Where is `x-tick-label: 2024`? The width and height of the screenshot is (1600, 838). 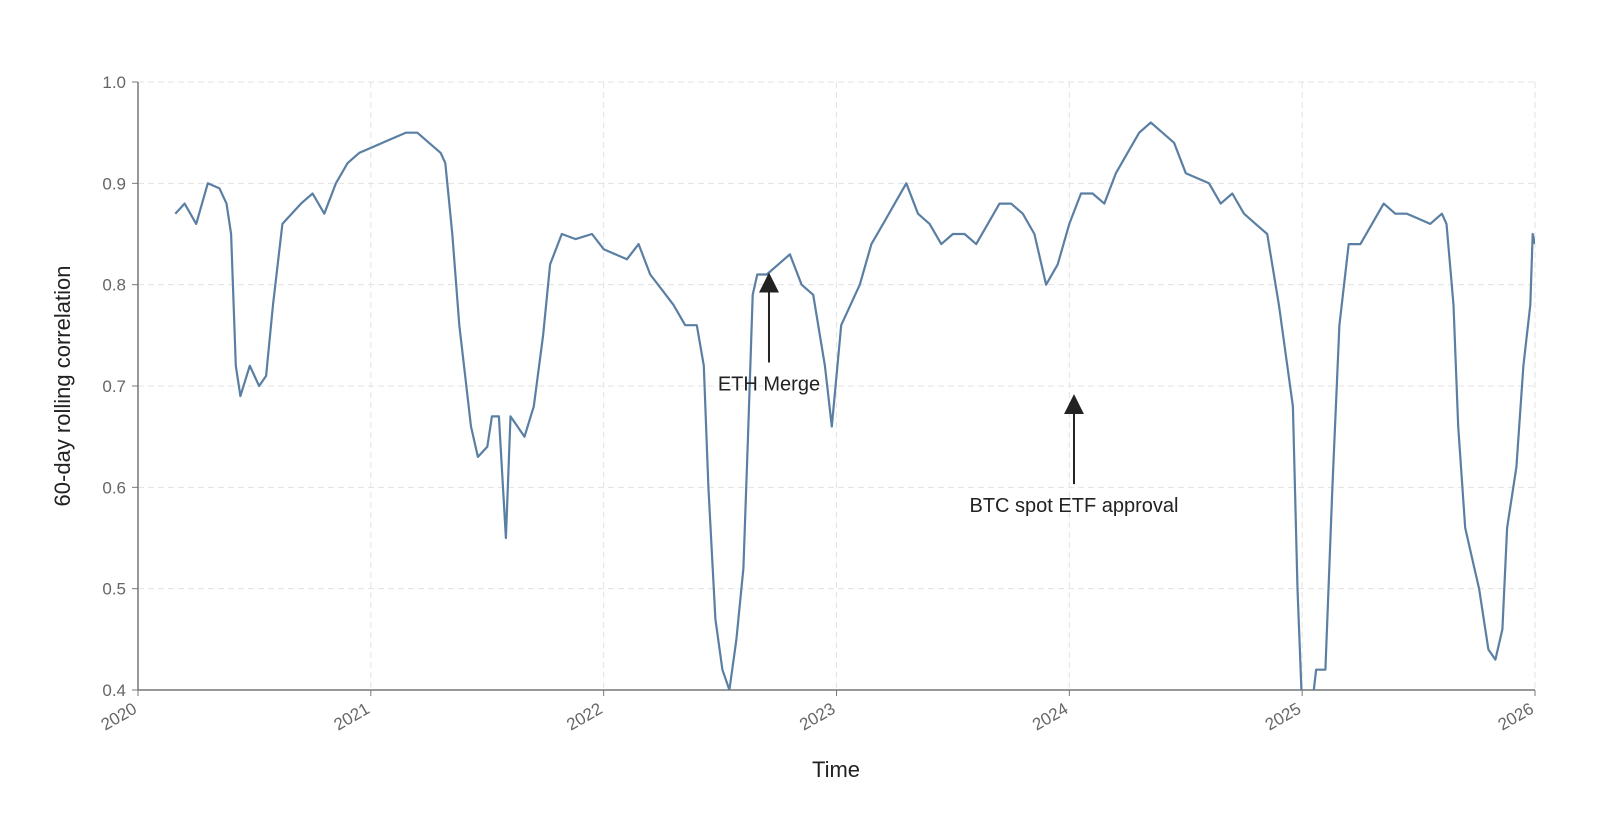 x-tick-label: 2024 is located at coordinates (1050, 716).